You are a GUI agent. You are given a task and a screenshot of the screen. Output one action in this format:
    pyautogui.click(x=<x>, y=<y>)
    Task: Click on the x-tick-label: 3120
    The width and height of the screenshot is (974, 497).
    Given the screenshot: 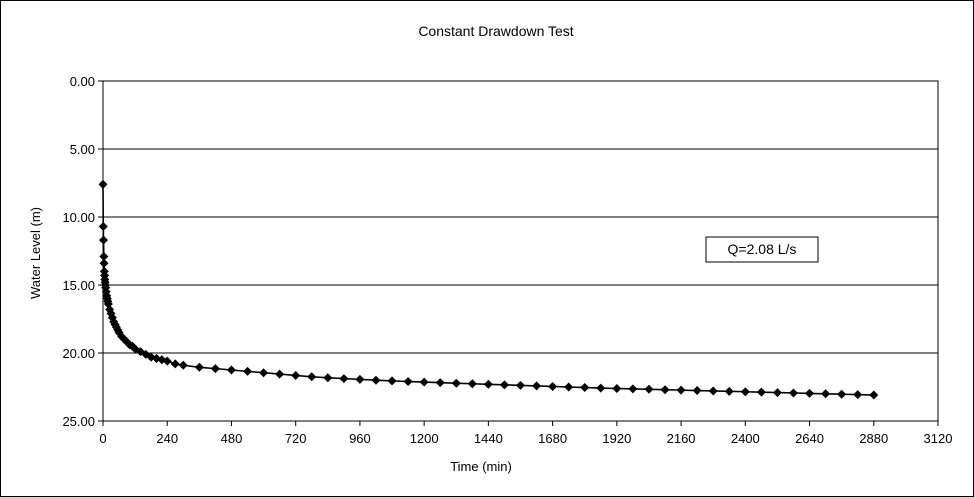 What is the action you would take?
    pyautogui.click(x=938, y=438)
    